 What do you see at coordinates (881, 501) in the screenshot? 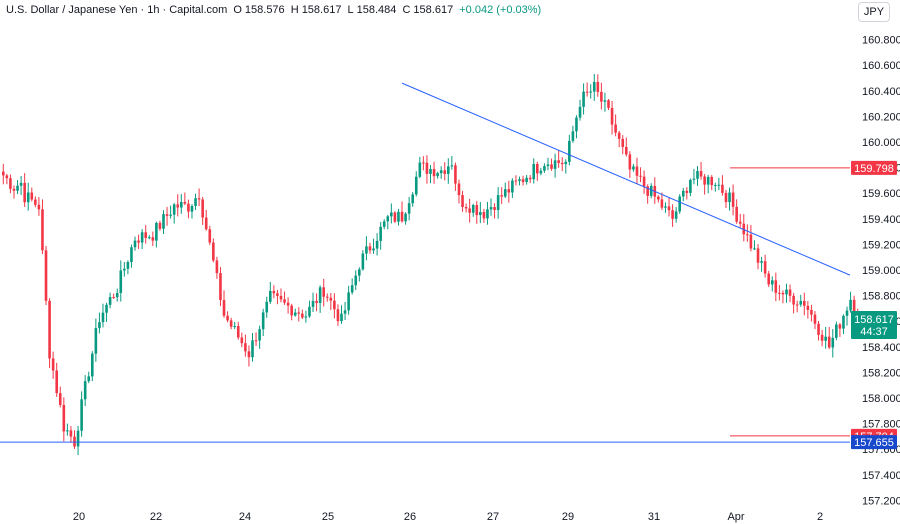
I see `price-tick-label: 157.200` at bounding box center [881, 501].